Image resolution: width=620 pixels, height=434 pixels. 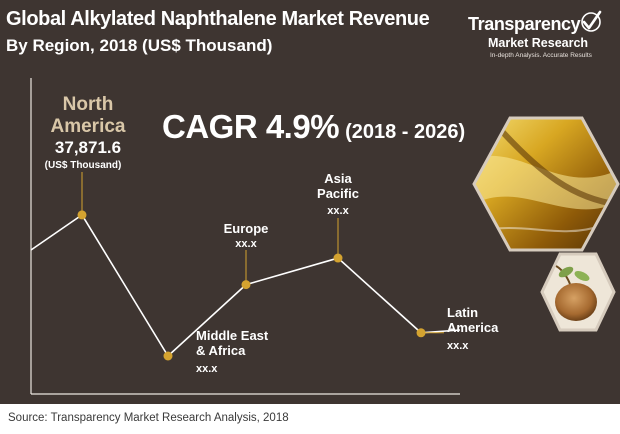 I want to click on cagr-value: CAGR 4.9%, so click(x=251, y=126).